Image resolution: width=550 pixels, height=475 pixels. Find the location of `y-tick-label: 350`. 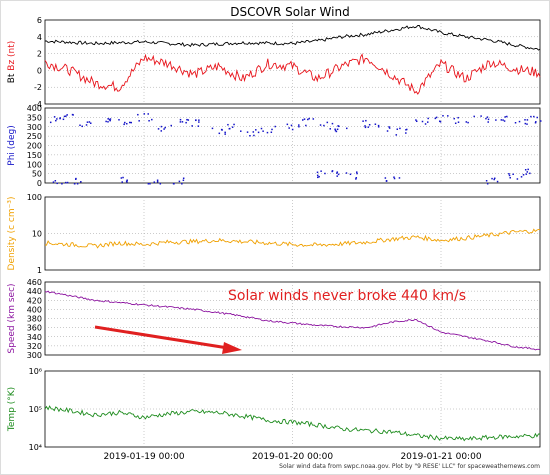

y-tick-label: 350 is located at coordinates (34, 117).